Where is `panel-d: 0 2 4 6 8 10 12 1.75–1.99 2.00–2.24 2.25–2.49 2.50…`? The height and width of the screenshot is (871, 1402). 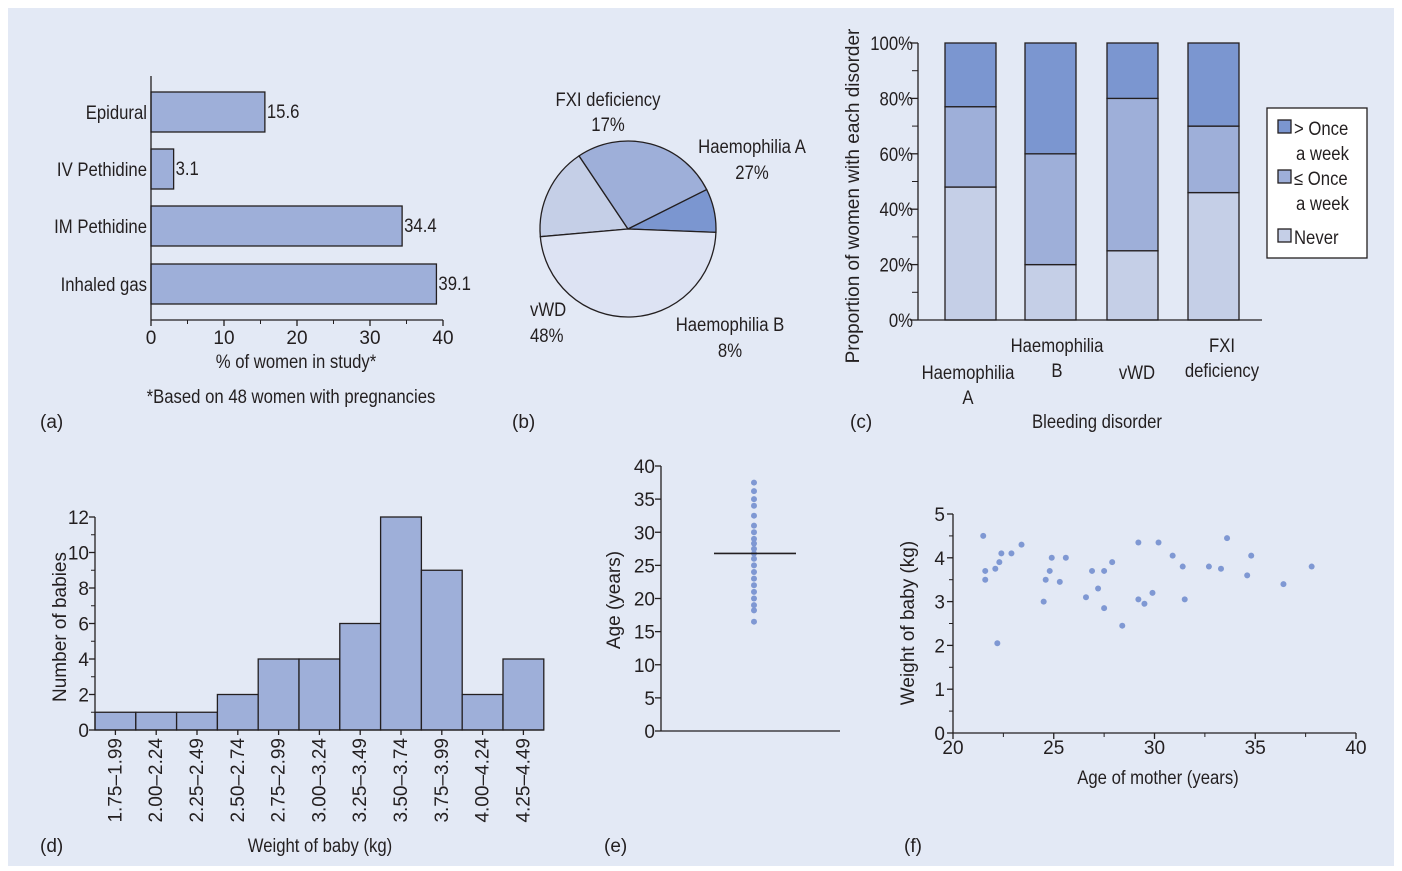 panel-d: 0 2 4 6 8 10 12 1.75–1.99 2.00–2.24 2.25–2.49 2.50… is located at coordinates (292, 682).